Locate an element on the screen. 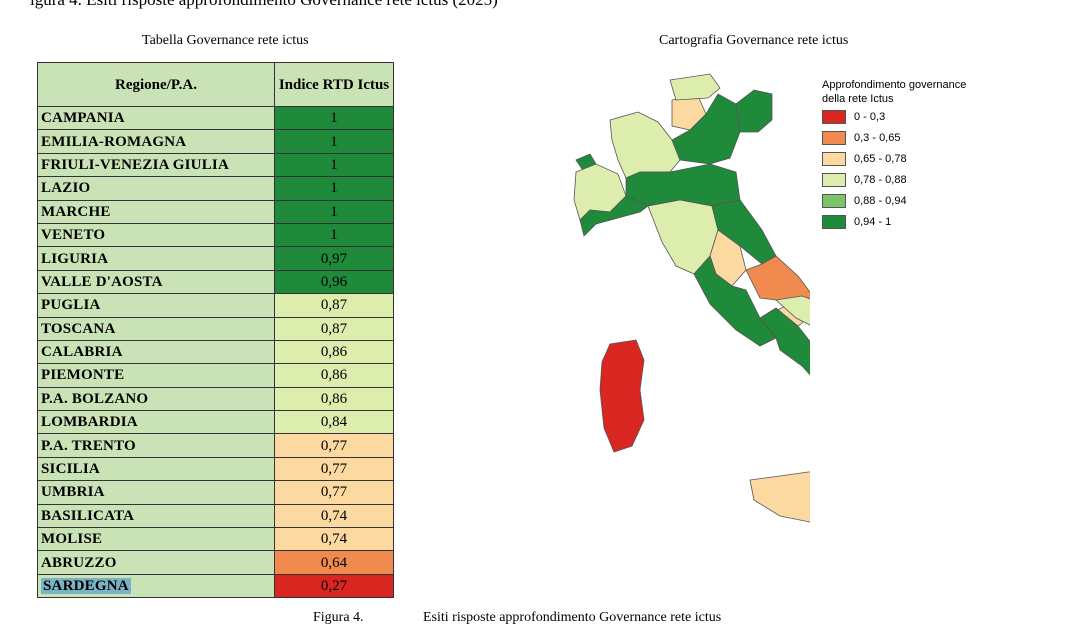  region-name-text: MOLISE is located at coordinates (72, 539).